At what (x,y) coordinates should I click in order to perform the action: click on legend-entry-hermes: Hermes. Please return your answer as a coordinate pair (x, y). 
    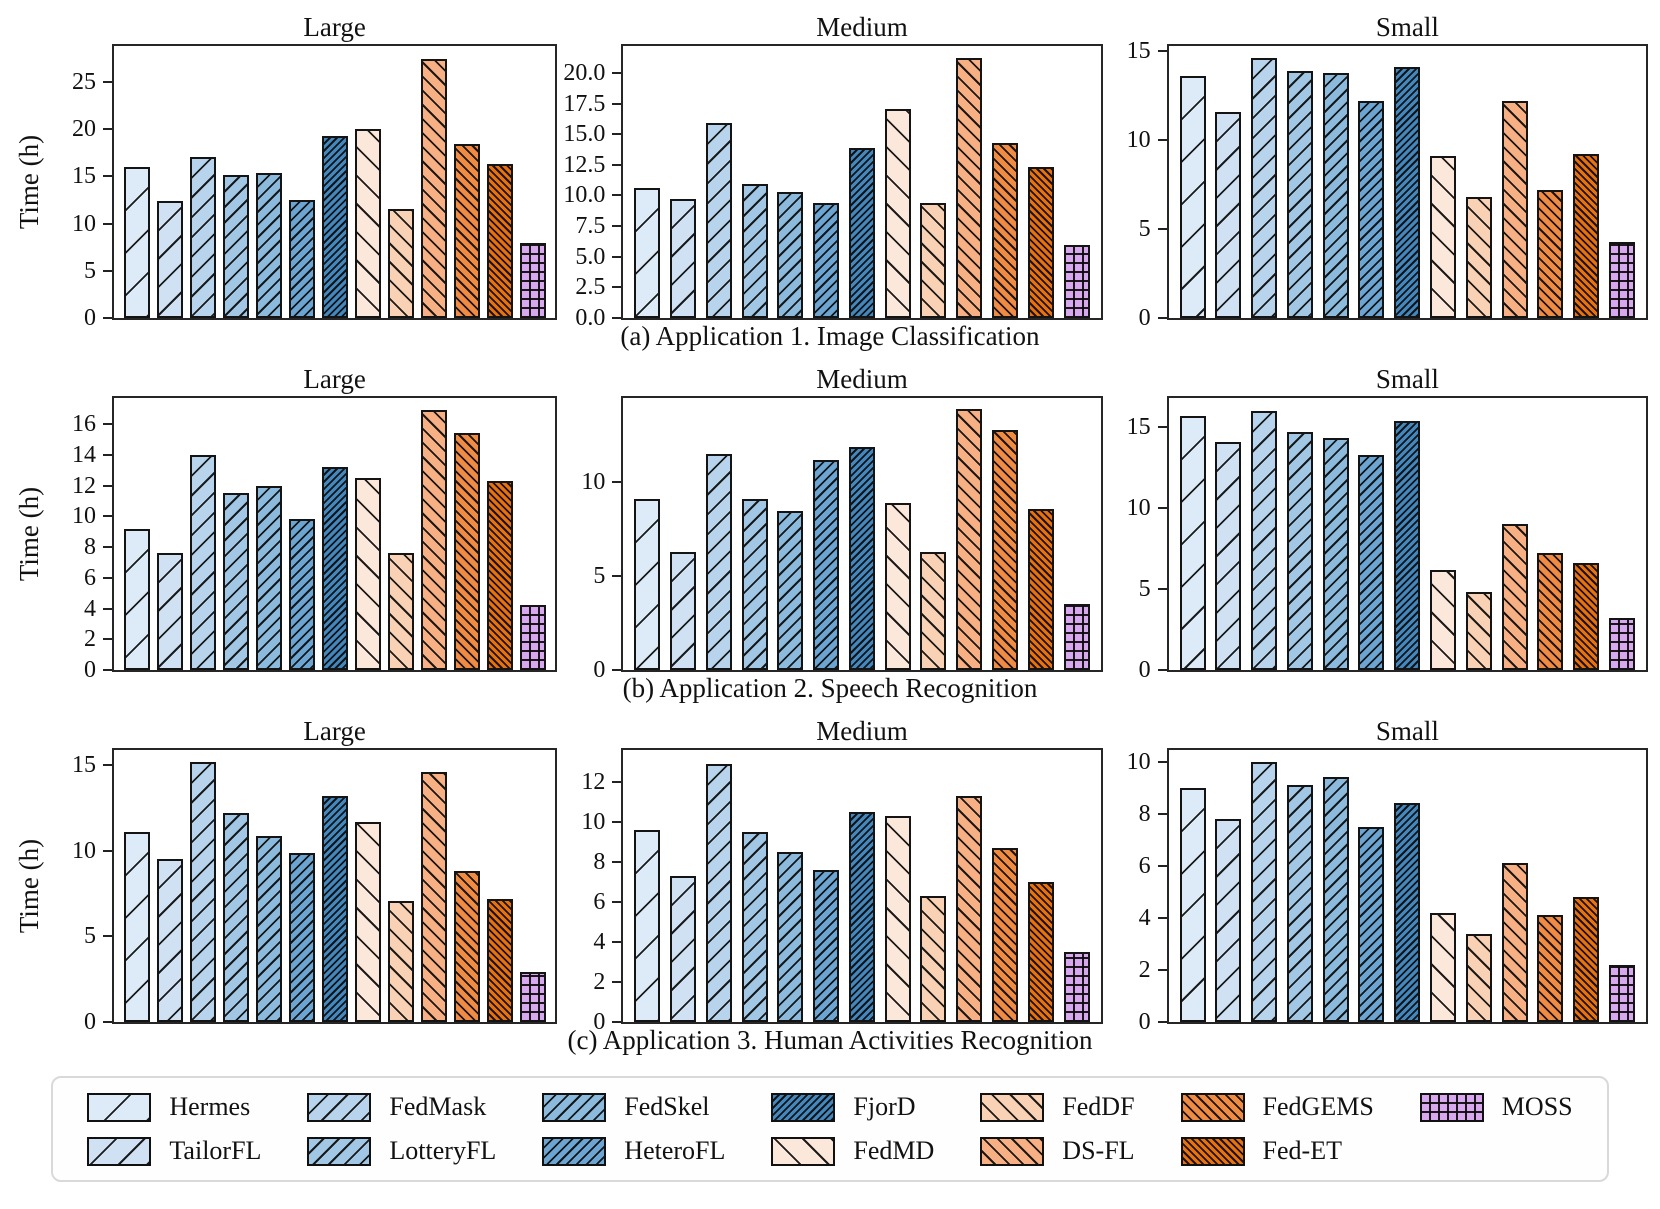
    Looking at the image, I should click on (174, 1107).